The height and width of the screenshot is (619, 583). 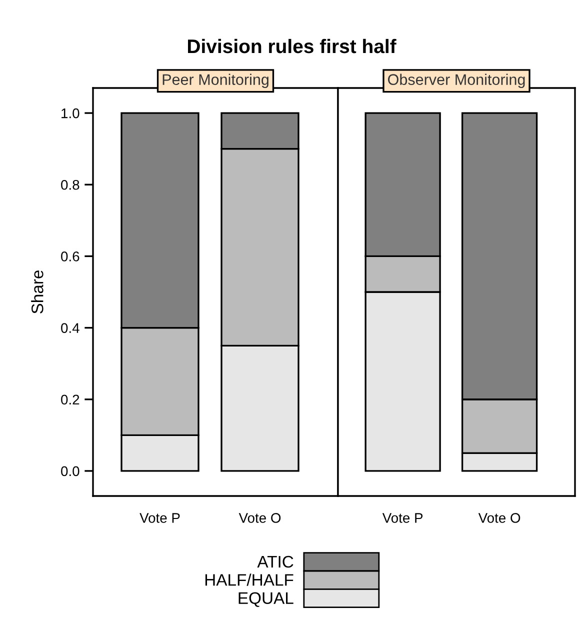 What do you see at coordinates (292, 46) in the screenshot?
I see `chart-title: Division rules first half` at bounding box center [292, 46].